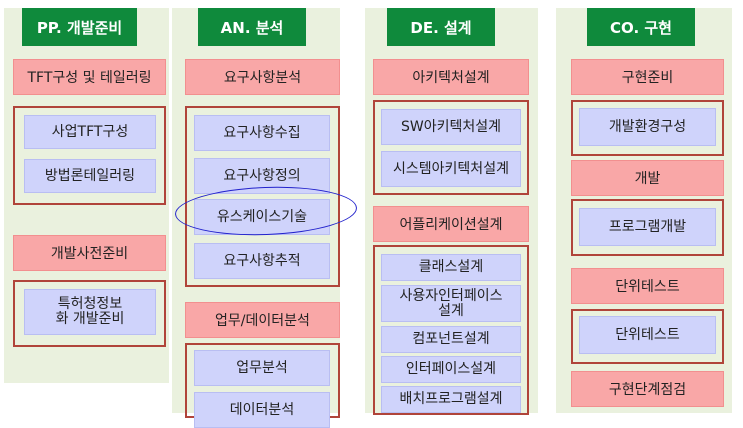  What do you see at coordinates (89, 77) in the screenshot?
I see `phase-tft-tailoring: TFT구성 및 테일러링` at bounding box center [89, 77].